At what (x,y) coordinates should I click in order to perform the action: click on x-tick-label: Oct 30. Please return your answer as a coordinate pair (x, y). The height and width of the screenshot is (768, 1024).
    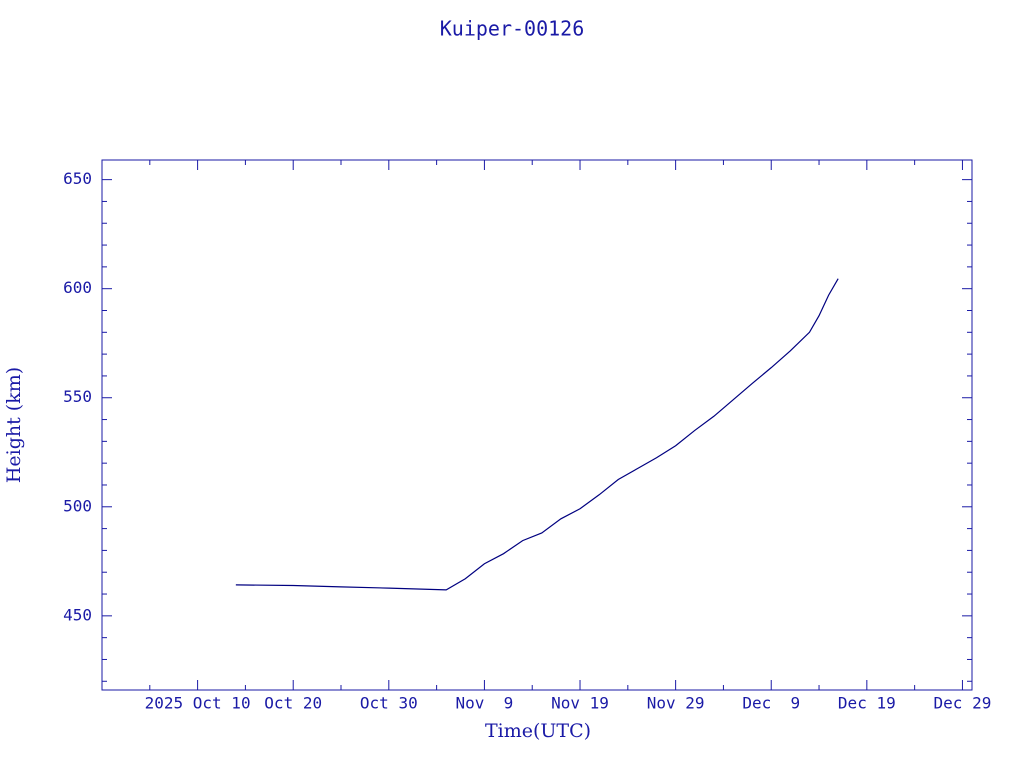
    Looking at the image, I should click on (389, 703).